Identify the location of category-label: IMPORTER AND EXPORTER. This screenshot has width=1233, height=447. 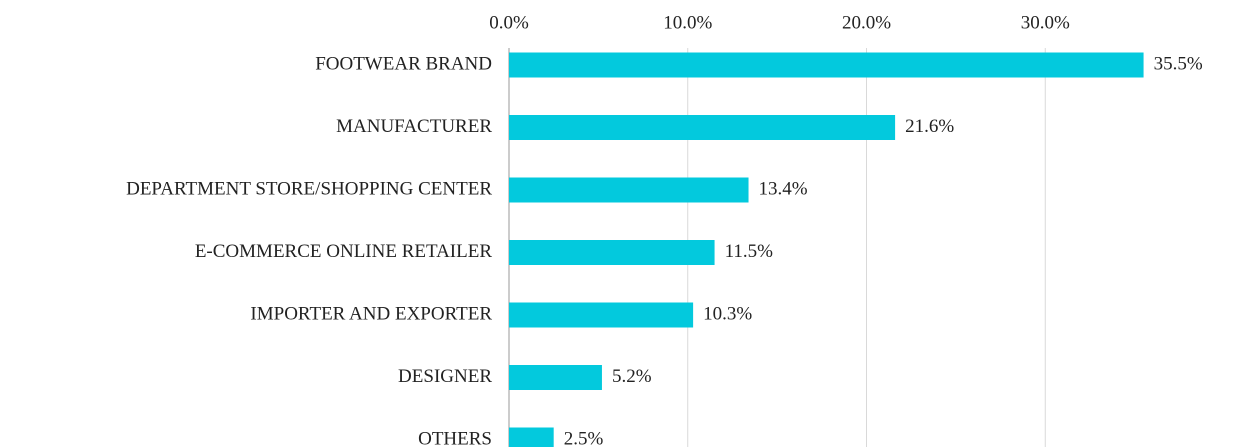
(371, 313).